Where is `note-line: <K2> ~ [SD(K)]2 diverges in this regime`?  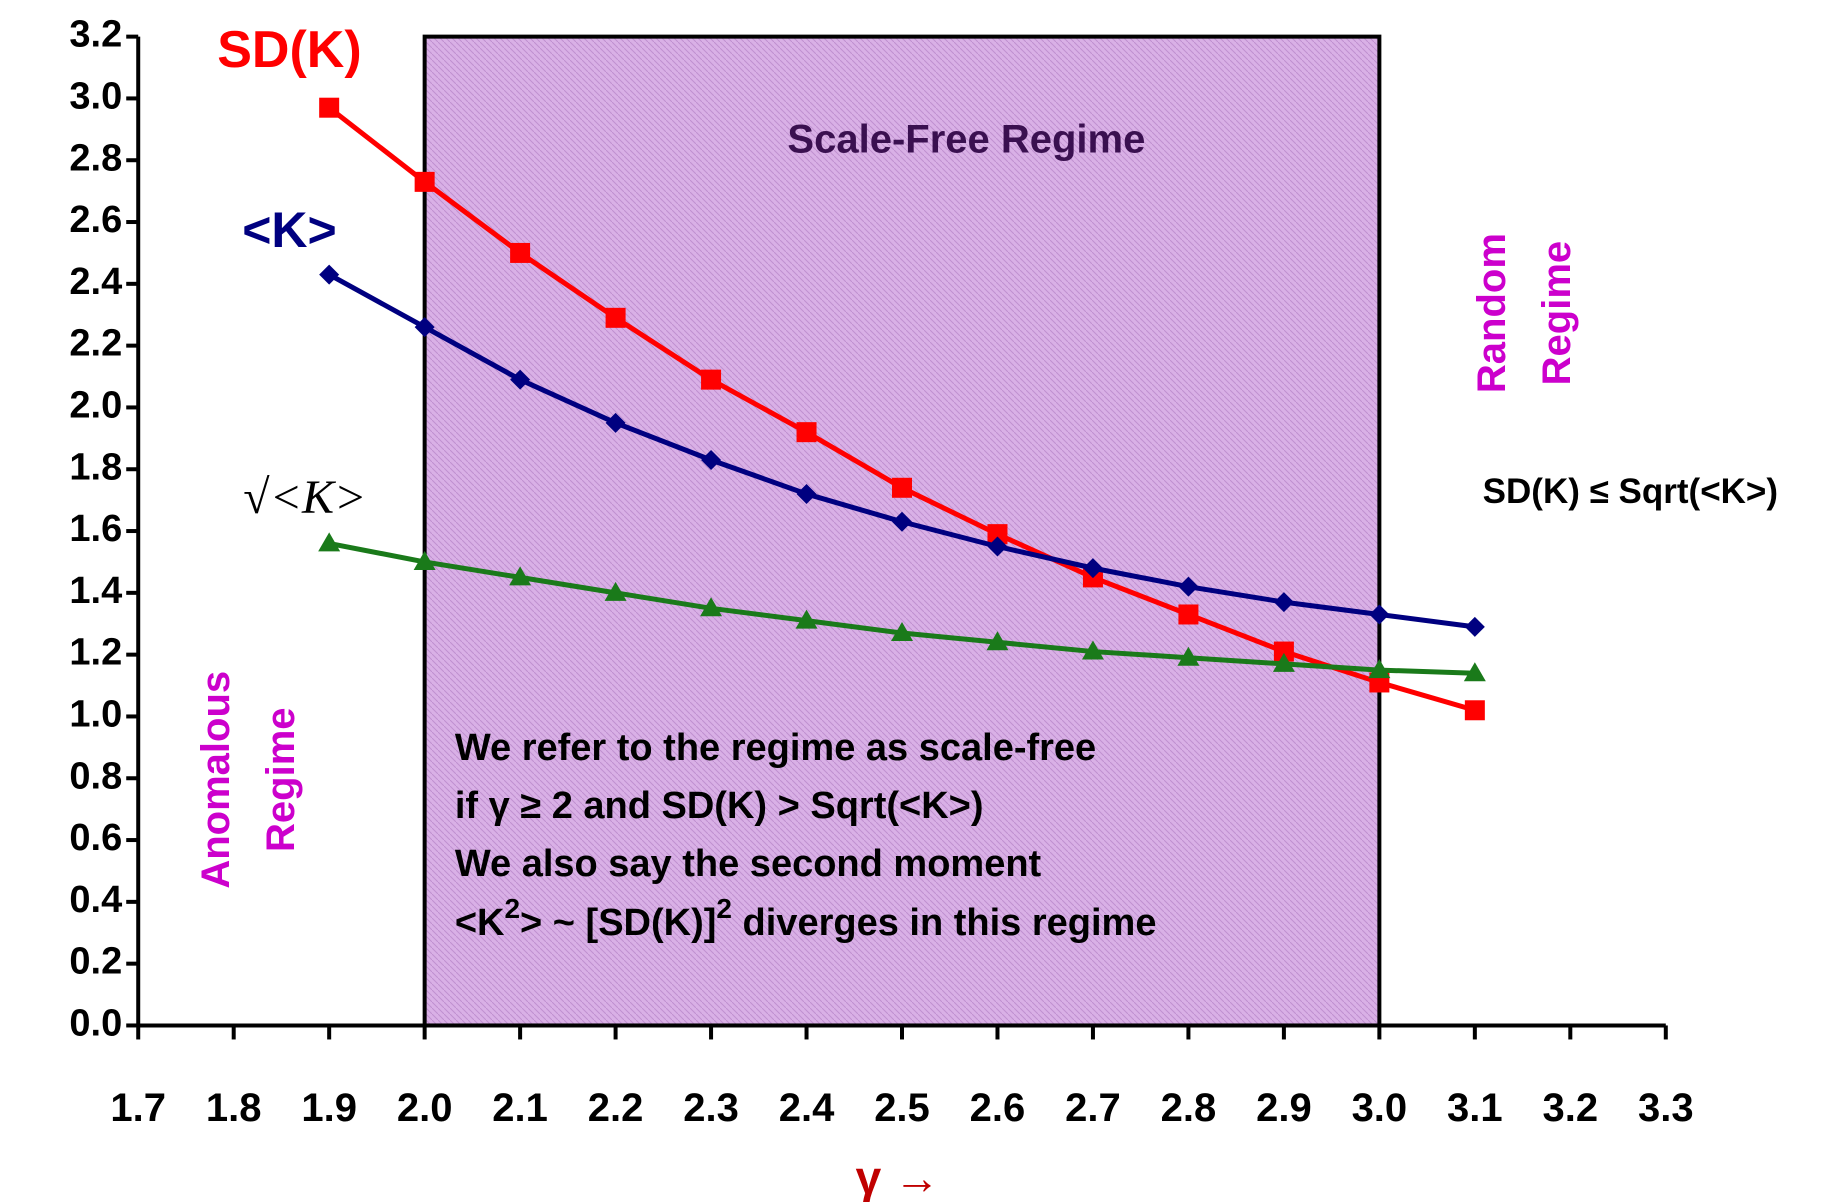 note-line: <K2> ~ [SD(K)]2 diverges in this regime is located at coordinates (806, 918).